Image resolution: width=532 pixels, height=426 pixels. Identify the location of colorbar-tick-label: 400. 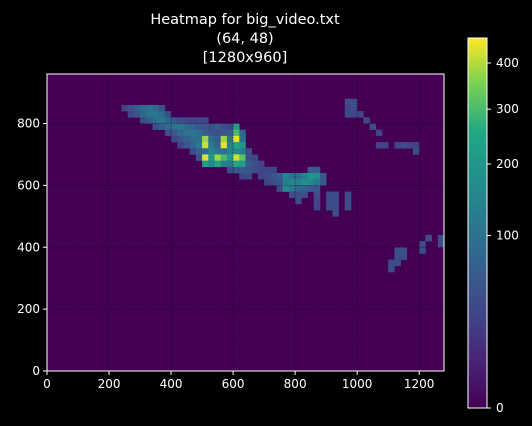
(507, 63).